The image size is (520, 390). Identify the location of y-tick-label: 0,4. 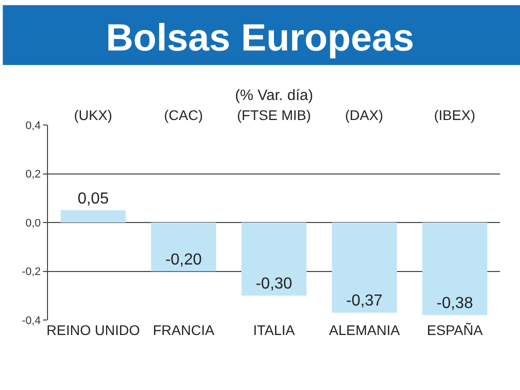
(33, 126).